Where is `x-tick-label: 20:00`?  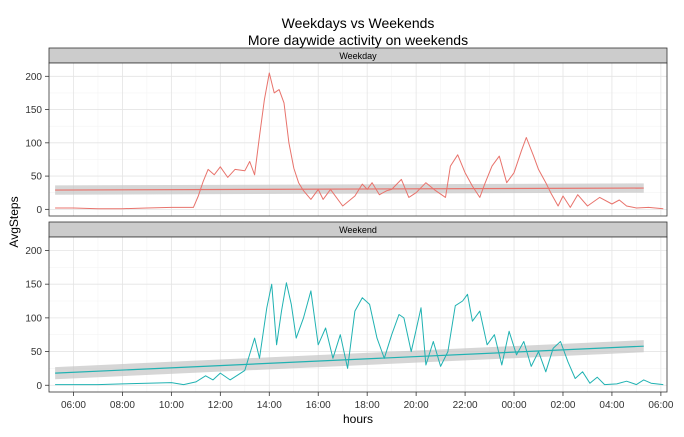 x-tick-label: 20:00 is located at coordinates (416, 405).